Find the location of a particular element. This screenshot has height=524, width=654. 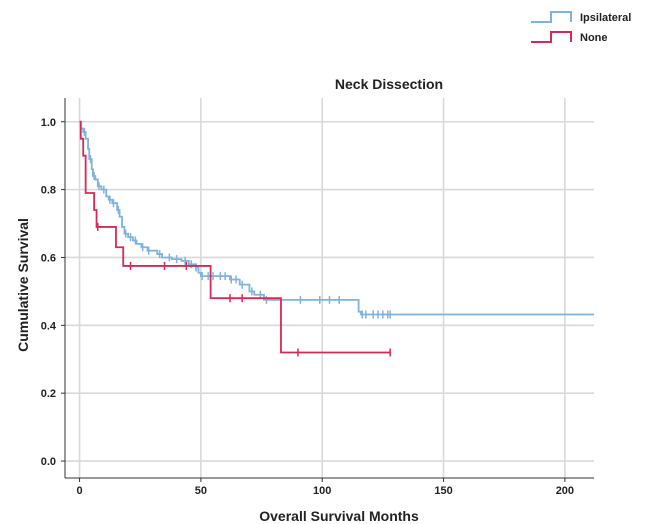

x-axis-title: Overall Survival Months is located at coordinates (339, 516).